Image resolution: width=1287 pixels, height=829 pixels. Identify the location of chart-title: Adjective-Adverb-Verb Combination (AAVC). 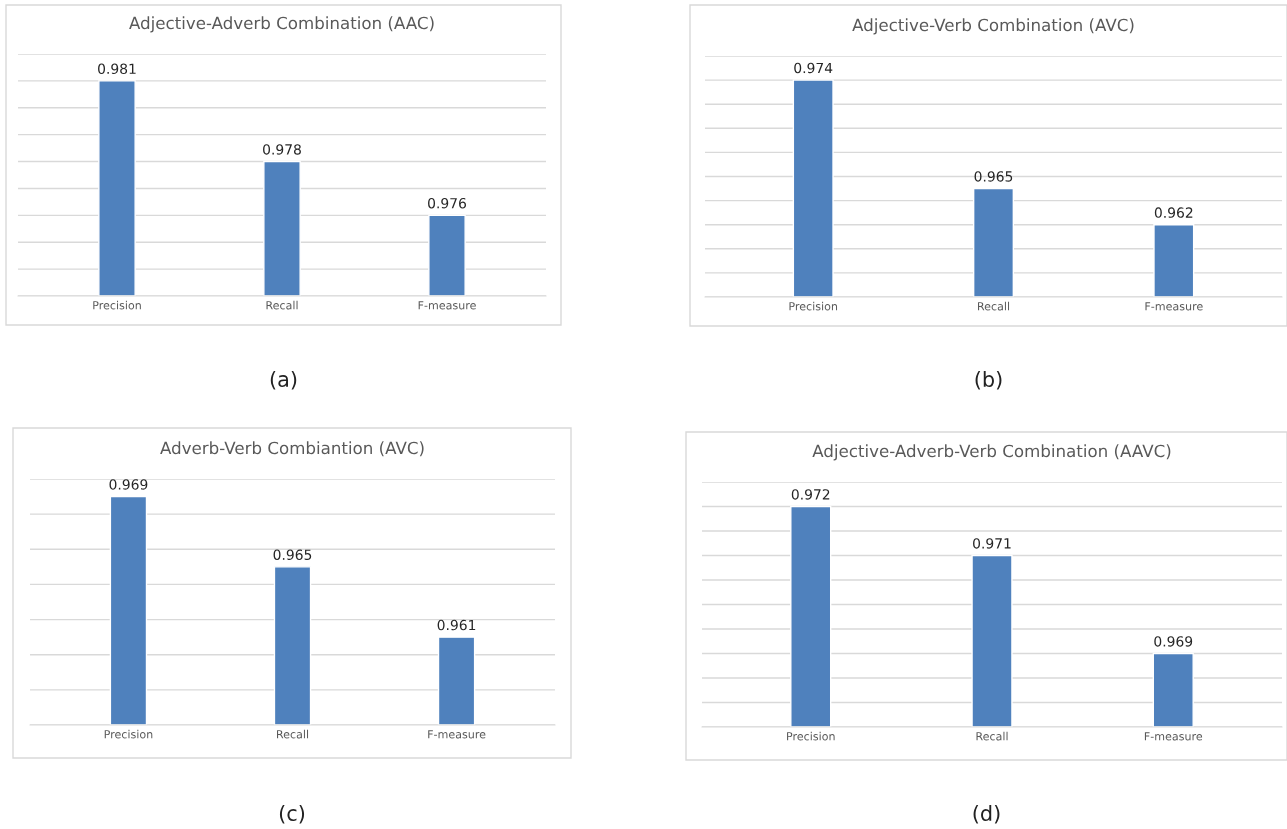
(991, 452).